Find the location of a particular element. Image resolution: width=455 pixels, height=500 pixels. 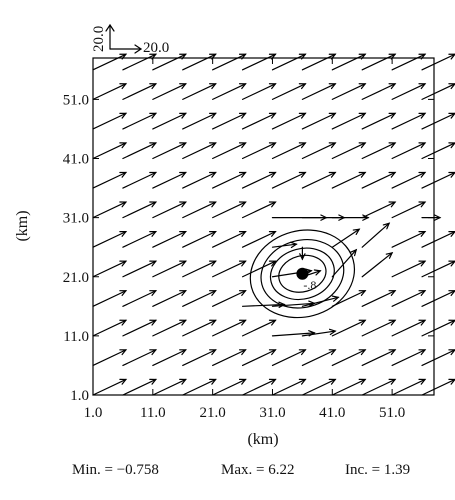

x-tick-label: 51.0 is located at coordinates (392, 413).